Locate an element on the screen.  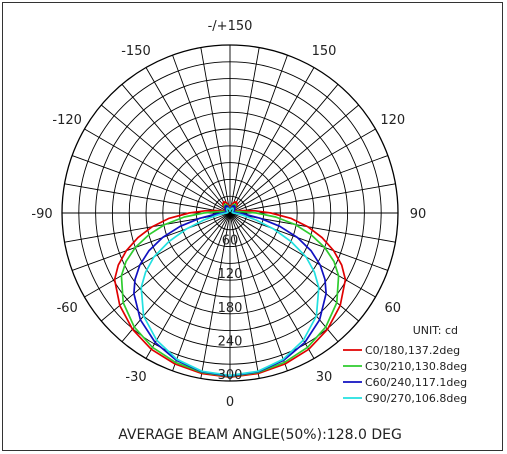
legend-label-0: C0/180,137.2deg is located at coordinates (412, 350).